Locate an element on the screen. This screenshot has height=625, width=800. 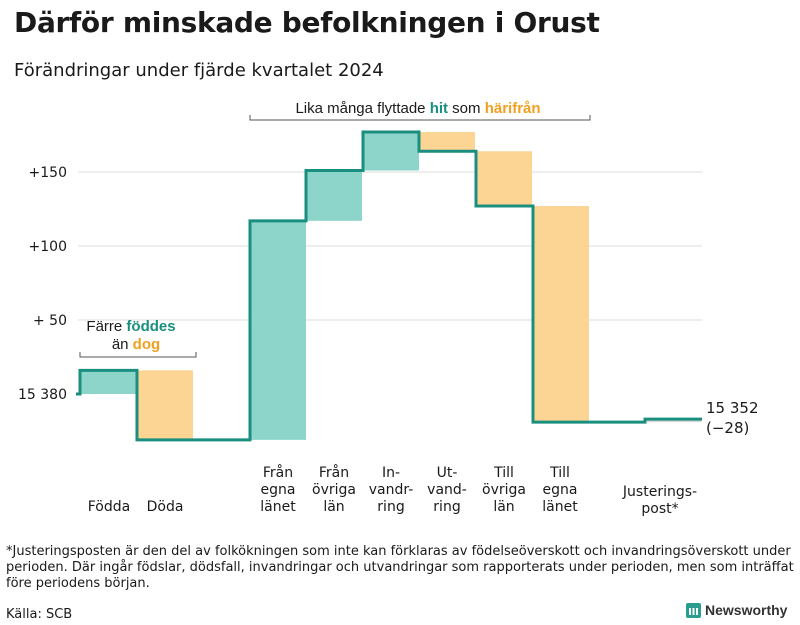
category-label-7: Till övriga län is located at coordinates (504, 490).